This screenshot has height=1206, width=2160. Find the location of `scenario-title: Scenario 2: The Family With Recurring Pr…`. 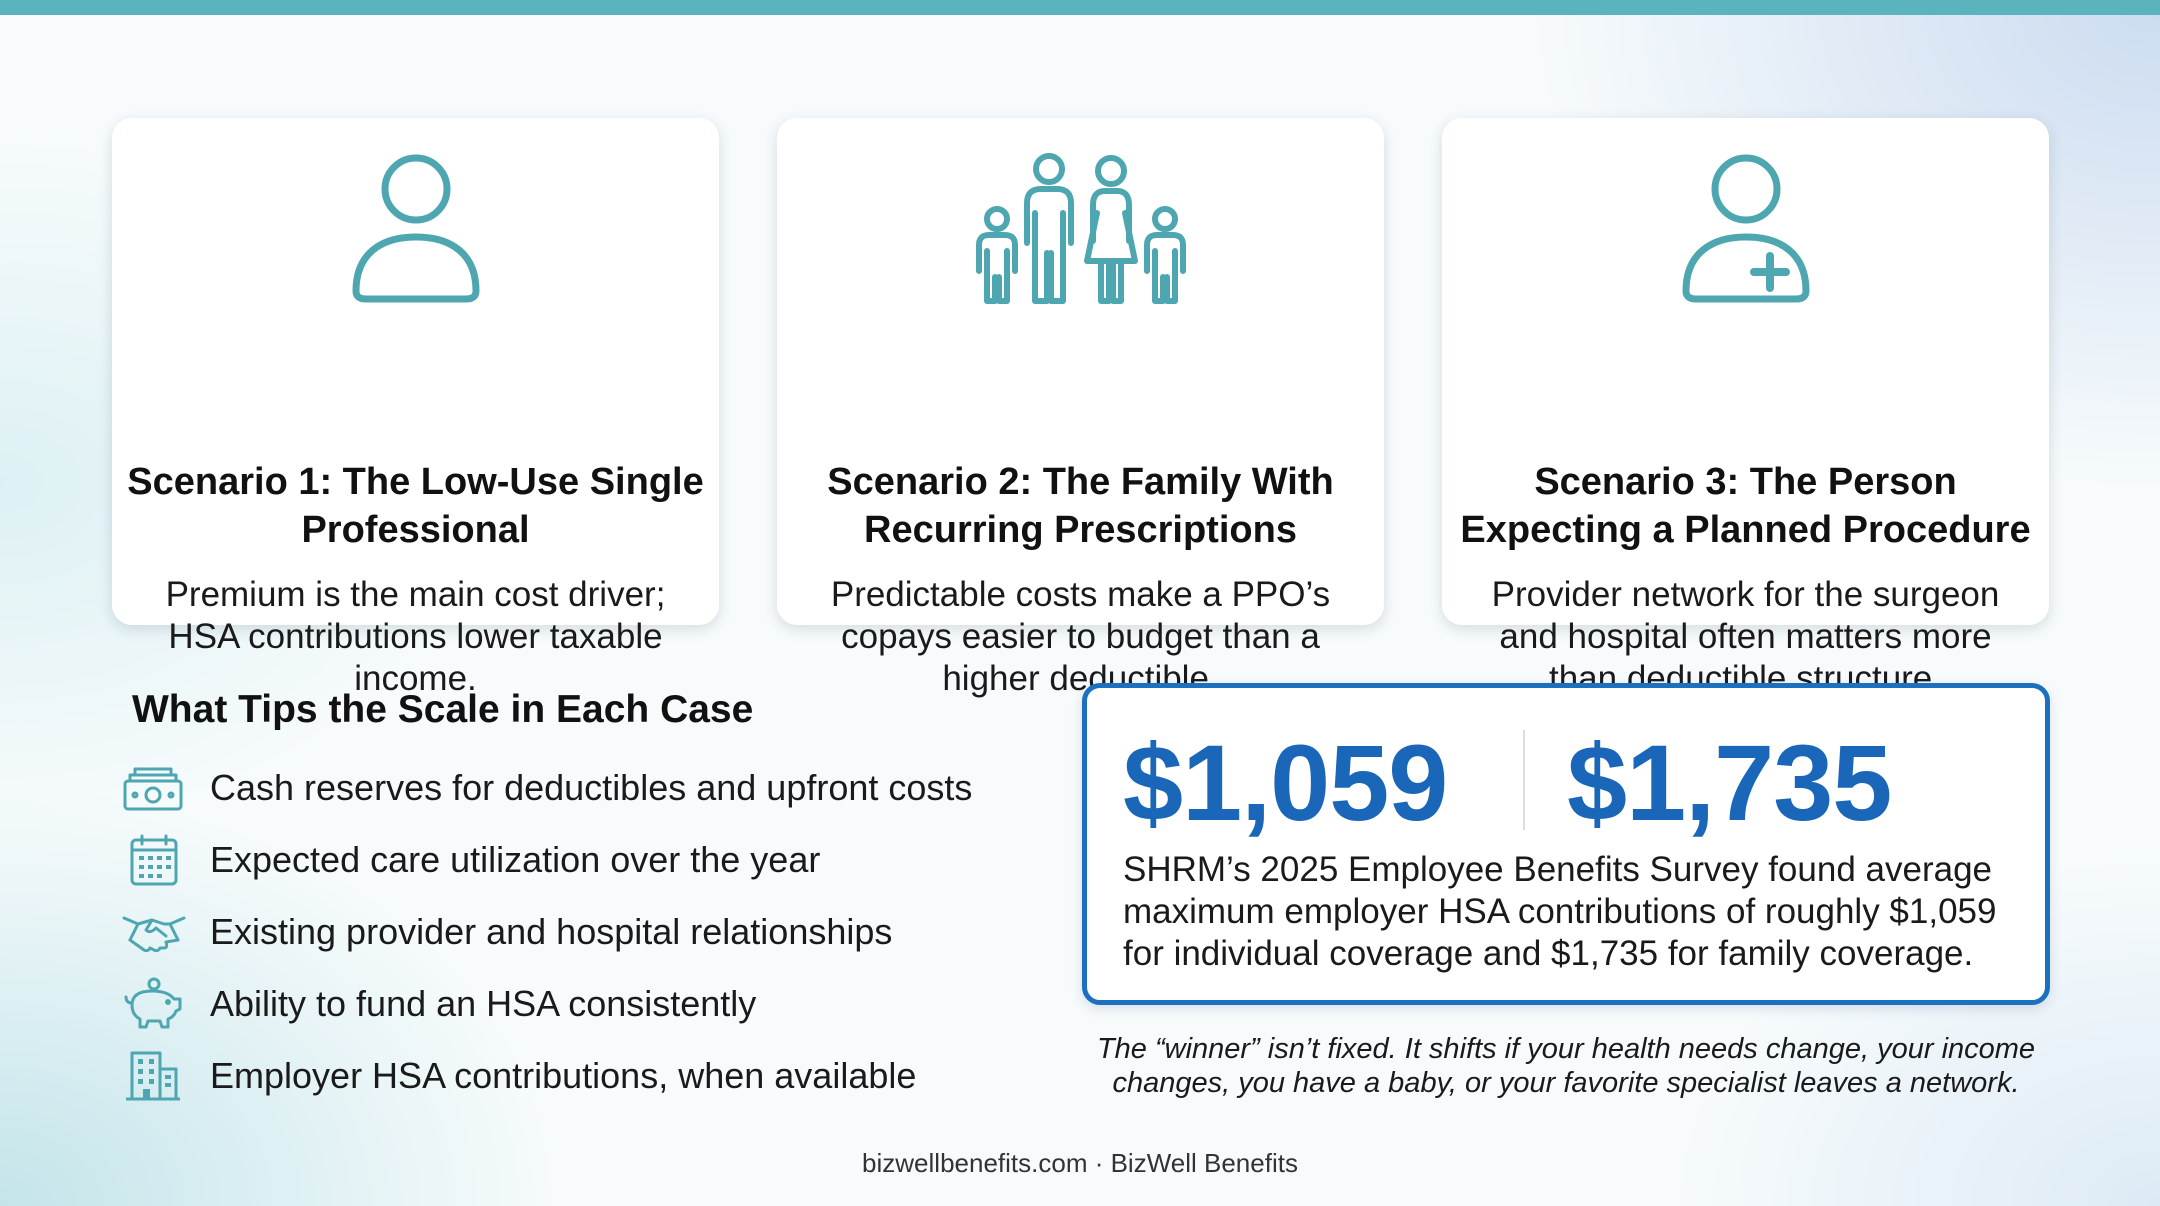

scenario-title: Scenario 2: The Family With Recurring Pr… is located at coordinates (1080, 506).